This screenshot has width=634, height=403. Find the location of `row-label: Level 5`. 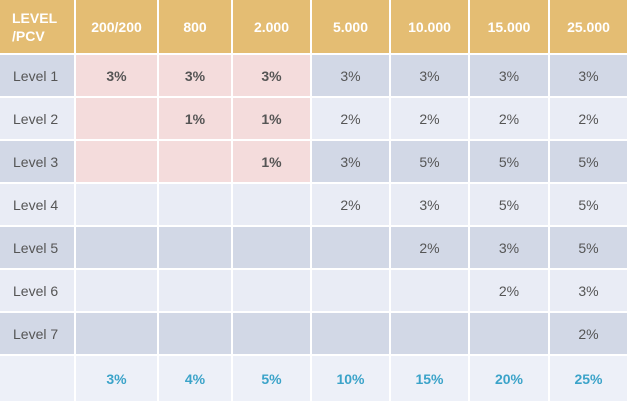

row-label: Level 5 is located at coordinates (38, 248).